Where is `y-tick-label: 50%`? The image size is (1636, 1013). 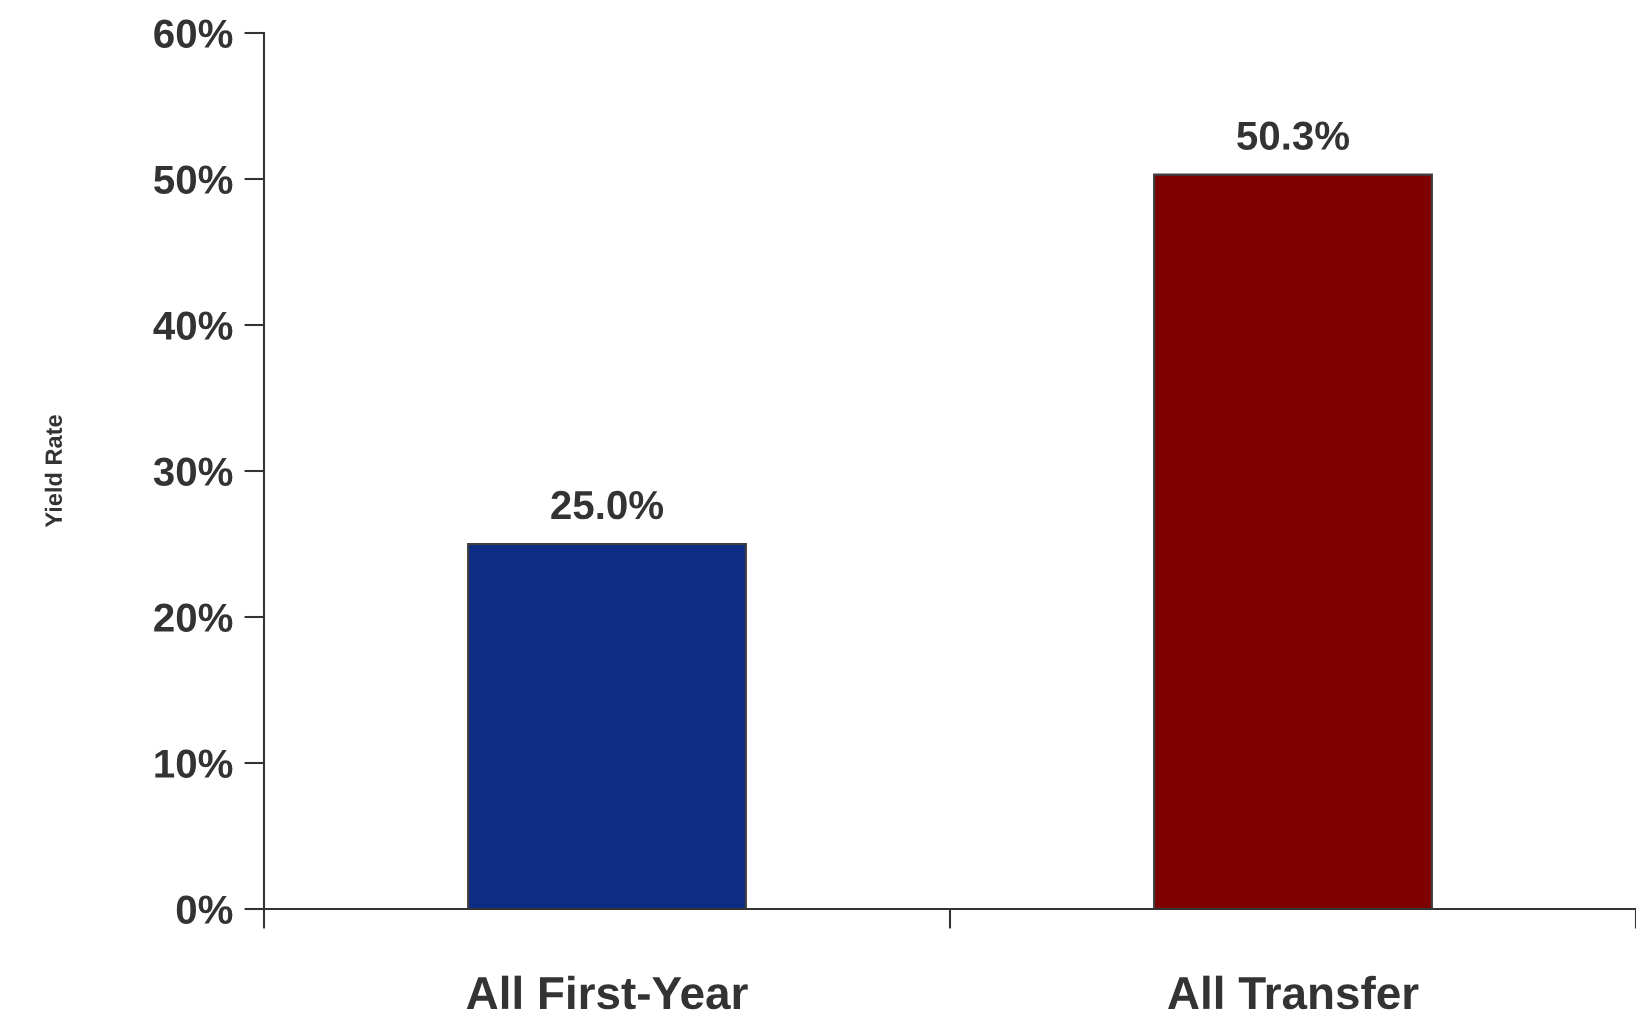 y-tick-label: 50% is located at coordinates (193, 179).